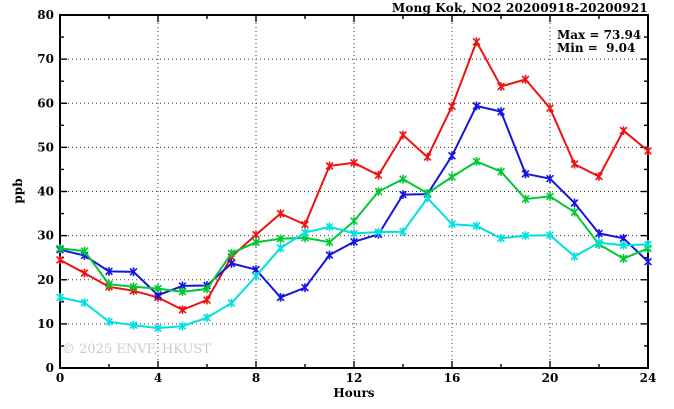  What do you see at coordinates (18, 191) in the screenshot?
I see `y-axis-label: ppb` at bounding box center [18, 191].